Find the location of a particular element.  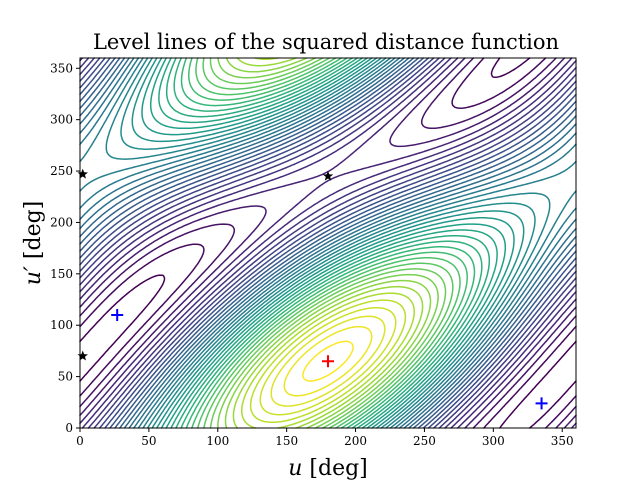

x-tick-label: 300 is located at coordinates (493, 441).